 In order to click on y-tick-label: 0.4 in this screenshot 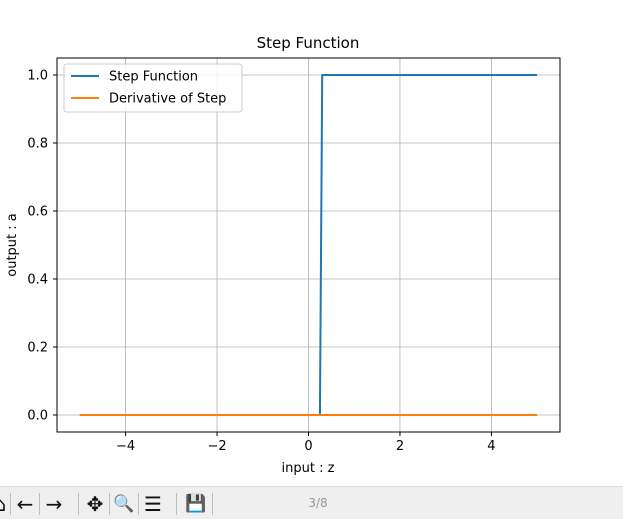, I will do `click(37, 280)`.